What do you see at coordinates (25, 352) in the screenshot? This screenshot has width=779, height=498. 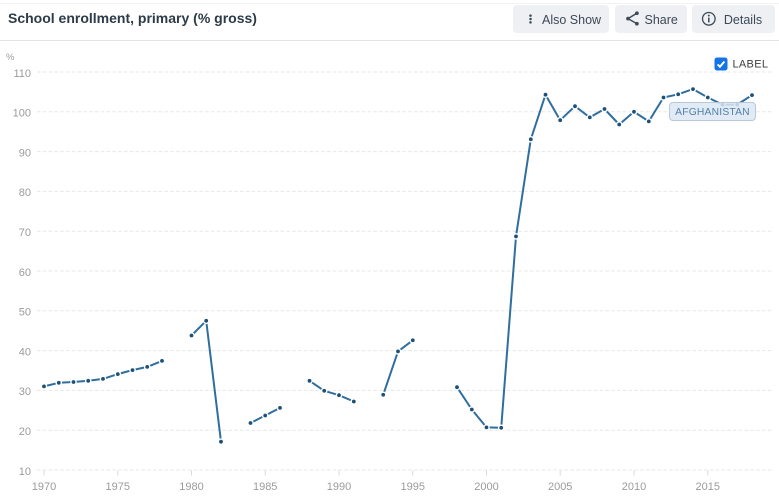 I see `svg-text: 40` at bounding box center [25, 352].